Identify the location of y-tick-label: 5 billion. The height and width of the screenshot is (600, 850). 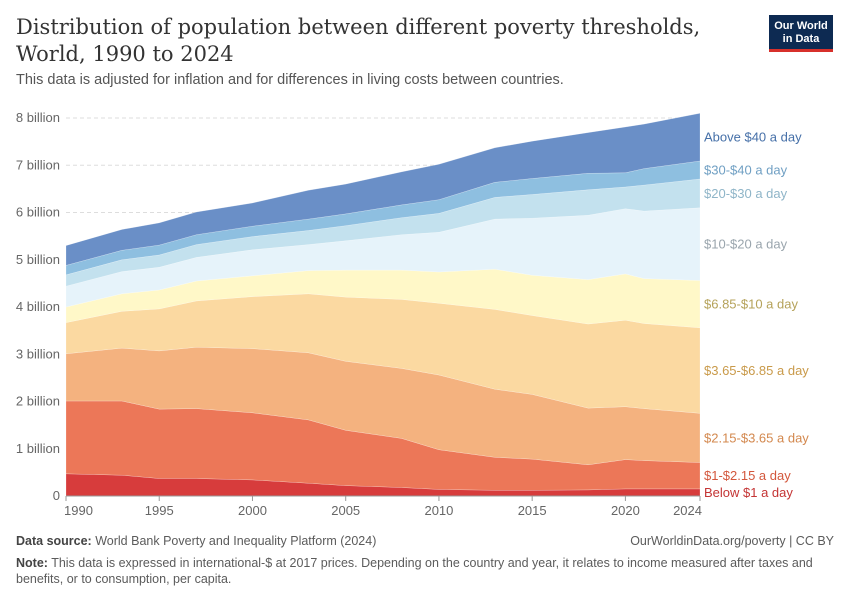
(38, 259).